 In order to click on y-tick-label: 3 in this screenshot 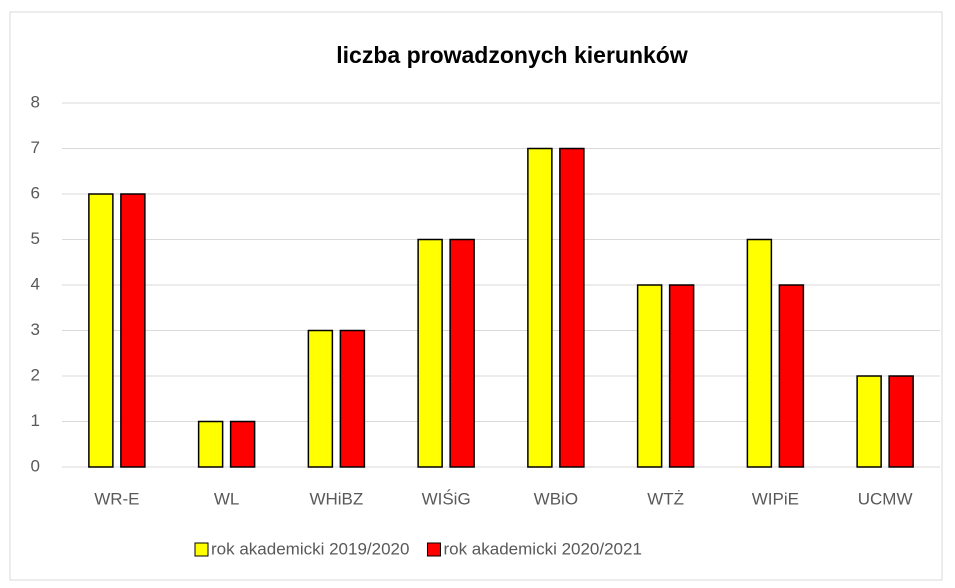, I will do `click(35, 329)`.